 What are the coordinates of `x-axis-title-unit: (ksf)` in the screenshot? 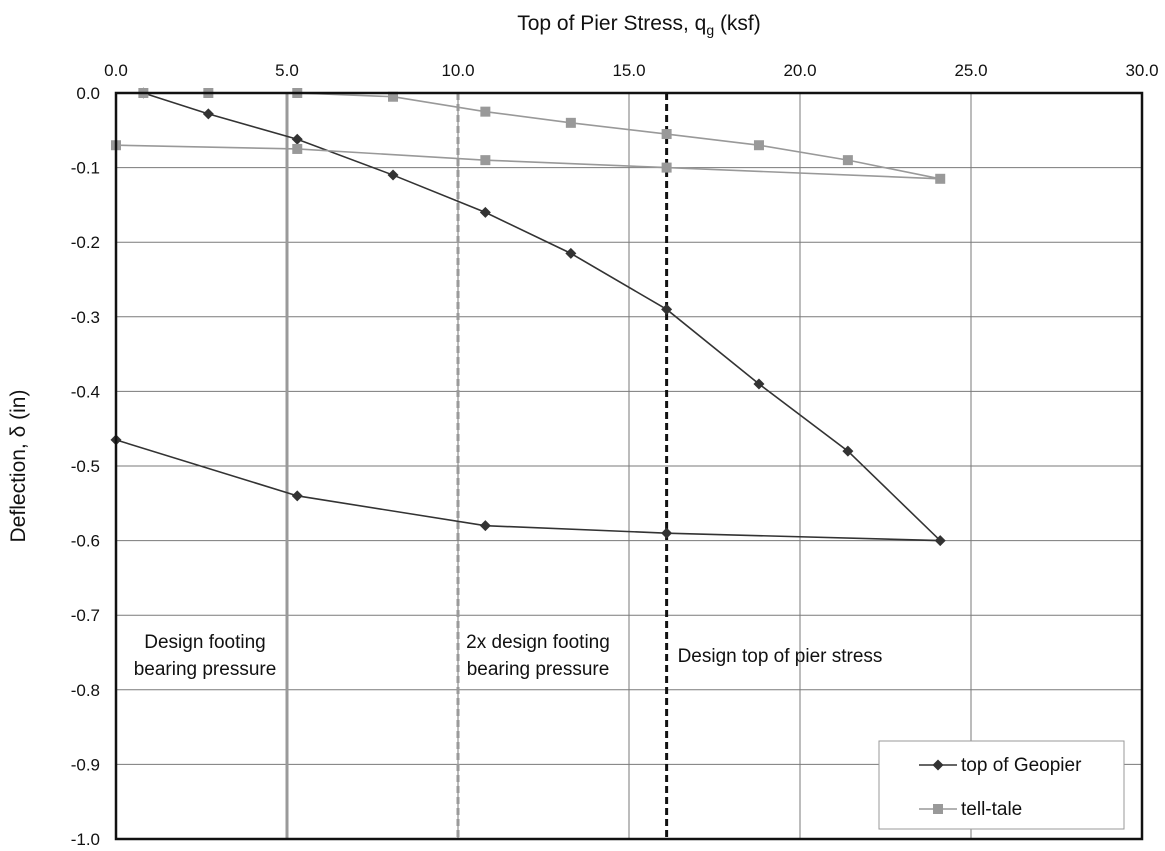 It's located at (737, 23).